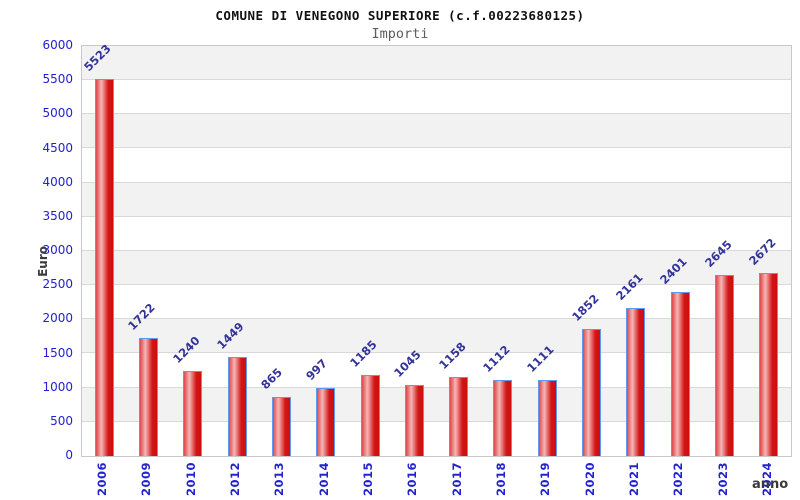 The image size is (800, 500). Describe the element at coordinates (69, 455) in the screenshot. I see `y-tick-label: 0` at that location.